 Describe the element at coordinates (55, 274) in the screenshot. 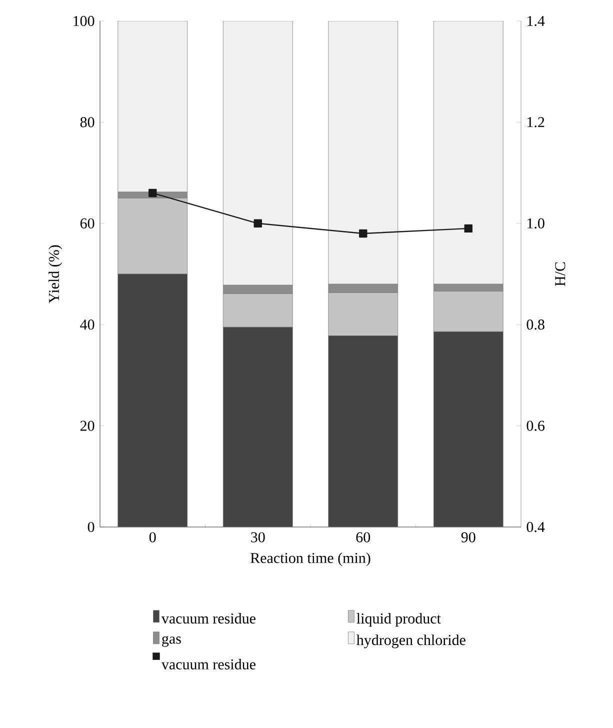

I see `y-axis-title: Yield (%)` at that location.